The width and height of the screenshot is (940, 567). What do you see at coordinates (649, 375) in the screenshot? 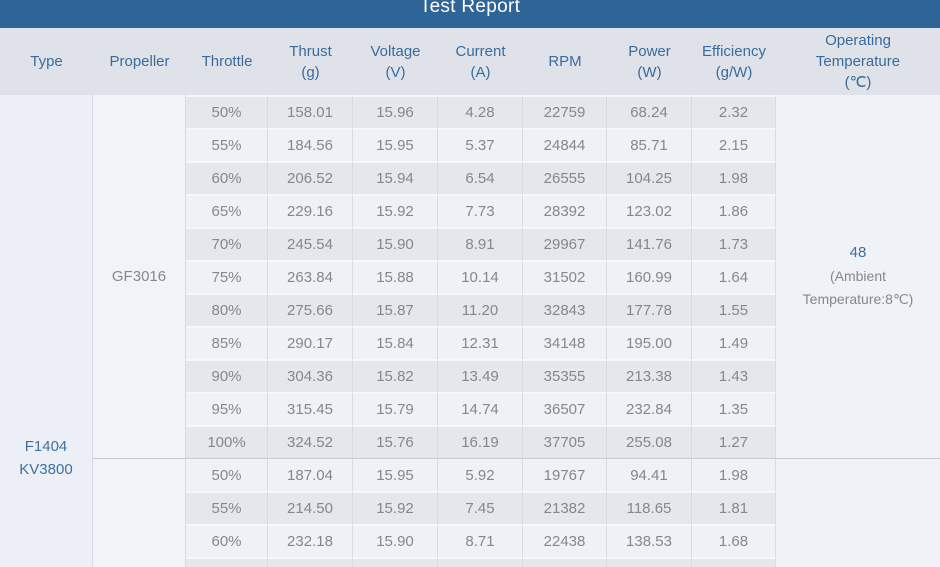
I see `cell-power: 213.38` at bounding box center [649, 375].